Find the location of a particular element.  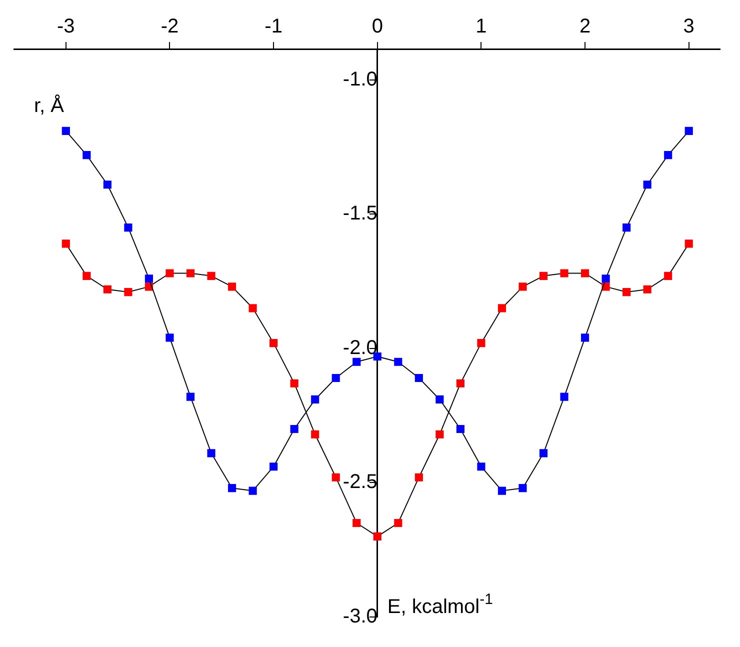

x-tick-label: 2 is located at coordinates (585, 27).